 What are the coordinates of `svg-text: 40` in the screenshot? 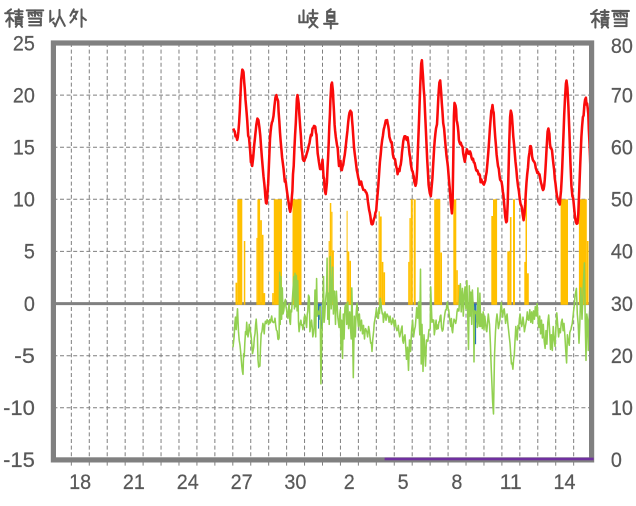 It's located at (622, 252).